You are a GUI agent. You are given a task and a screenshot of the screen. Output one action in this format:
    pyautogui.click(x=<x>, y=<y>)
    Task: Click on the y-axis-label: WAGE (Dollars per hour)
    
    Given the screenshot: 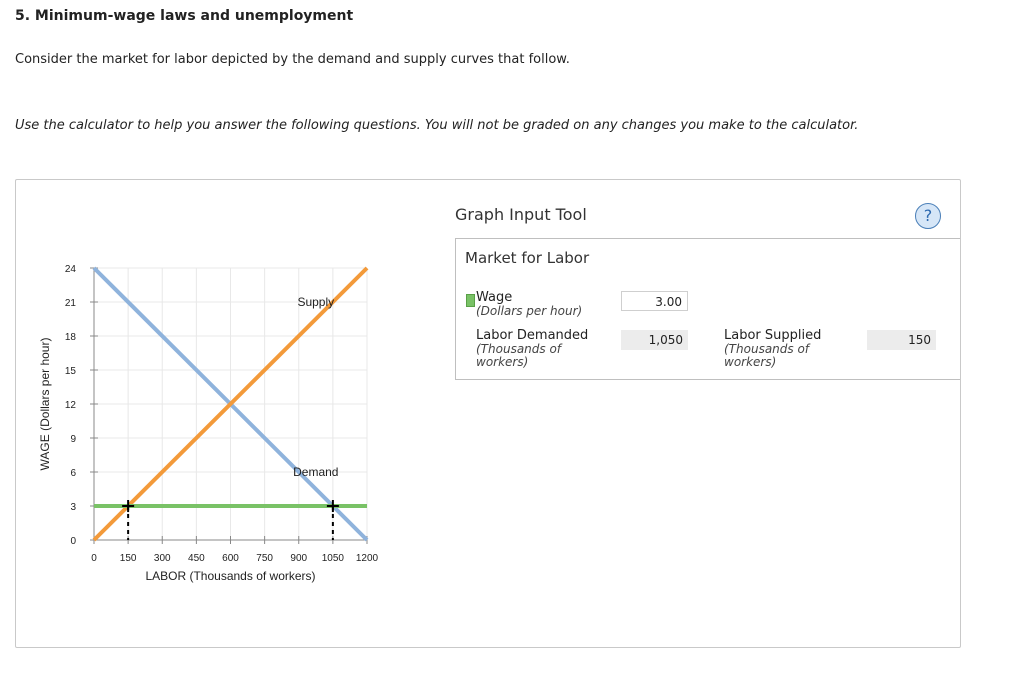 What is the action you would take?
    pyautogui.click(x=45, y=404)
    